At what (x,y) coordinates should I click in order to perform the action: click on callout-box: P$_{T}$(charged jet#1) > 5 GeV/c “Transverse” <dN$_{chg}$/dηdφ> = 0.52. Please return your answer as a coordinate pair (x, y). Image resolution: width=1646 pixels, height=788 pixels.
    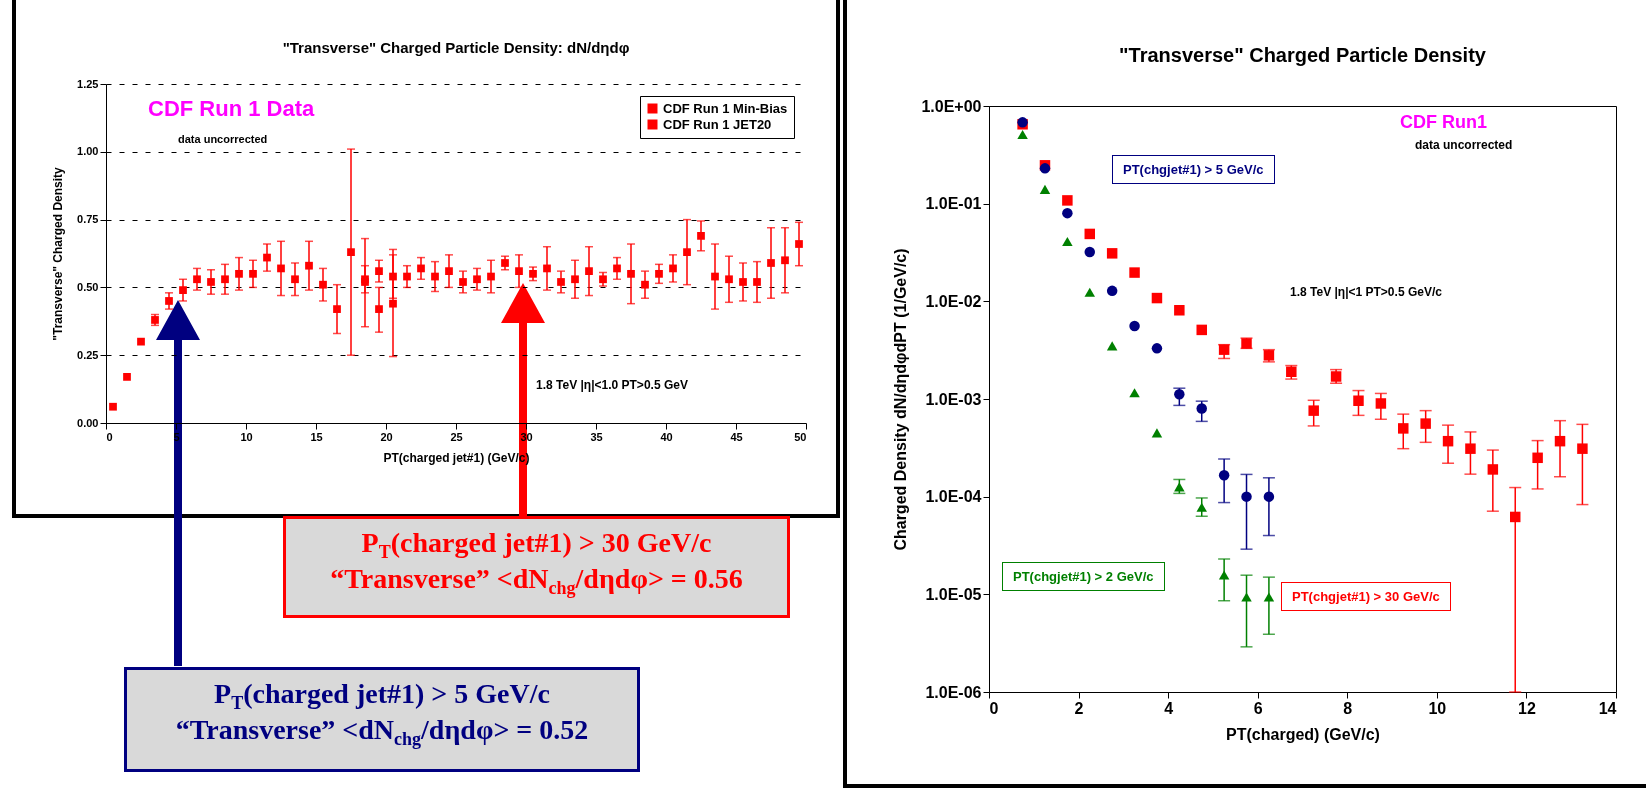
    Looking at the image, I should click on (382, 719).